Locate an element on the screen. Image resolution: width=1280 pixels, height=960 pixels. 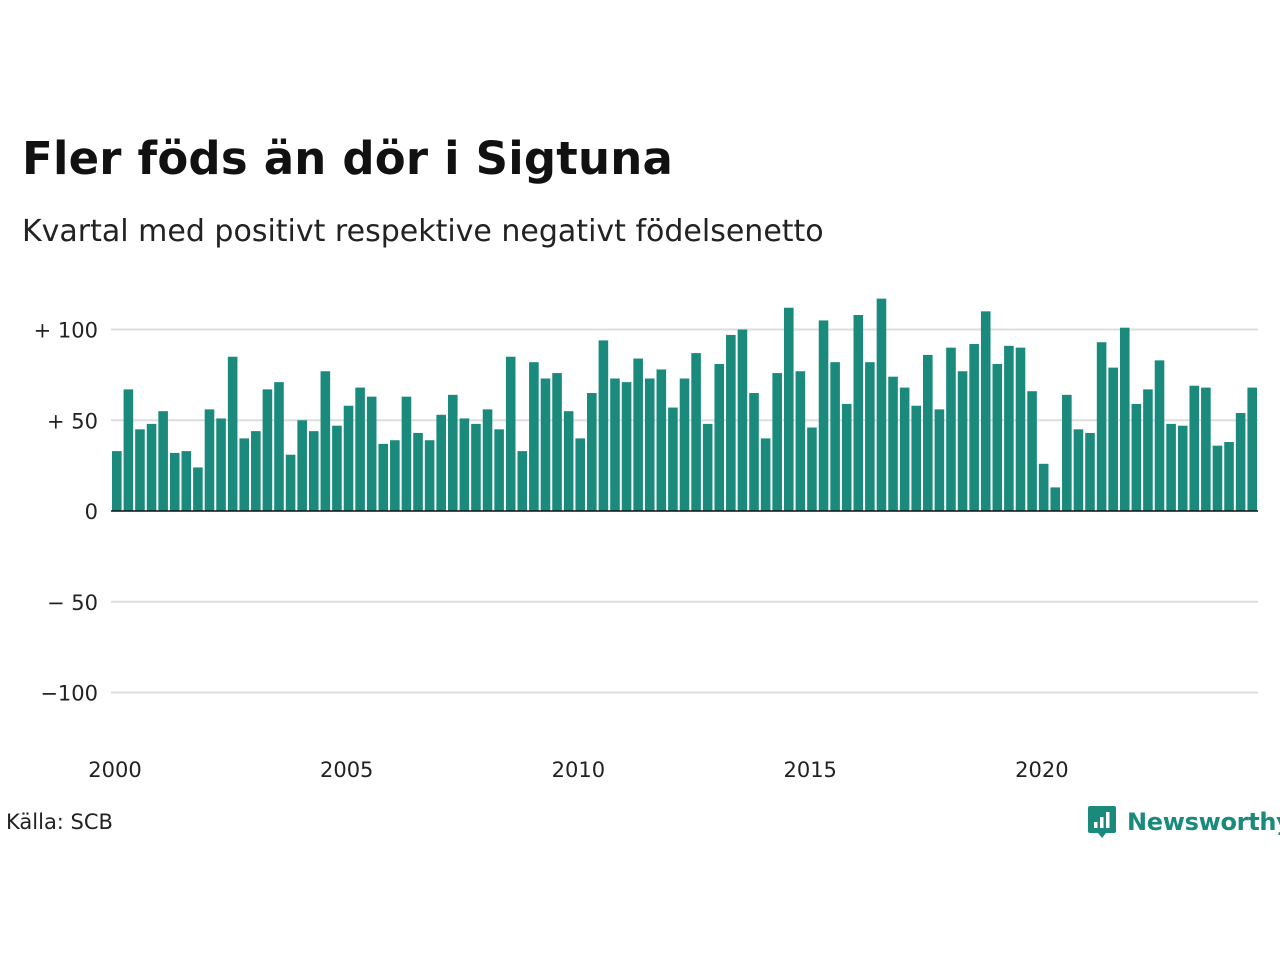
x-tick-label: 2015 is located at coordinates (809, 770).